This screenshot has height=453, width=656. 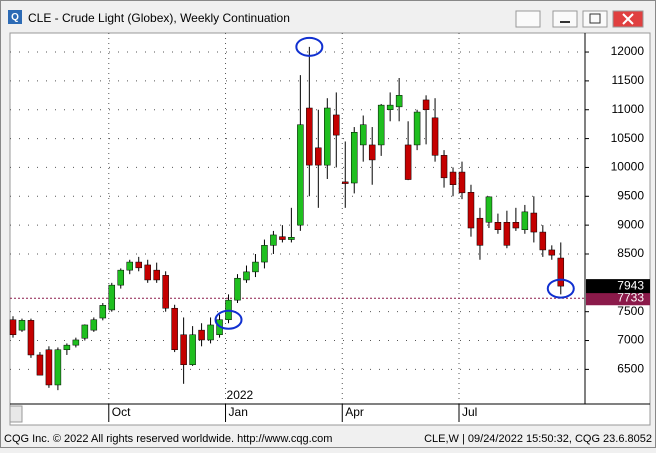 I want to click on y-tick-label: 10000, so click(x=628, y=167).